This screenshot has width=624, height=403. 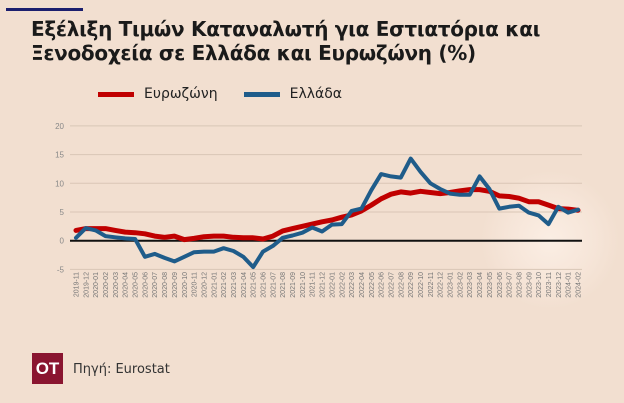 I want to click on series-line-eurozone, so click(x=327, y=215).